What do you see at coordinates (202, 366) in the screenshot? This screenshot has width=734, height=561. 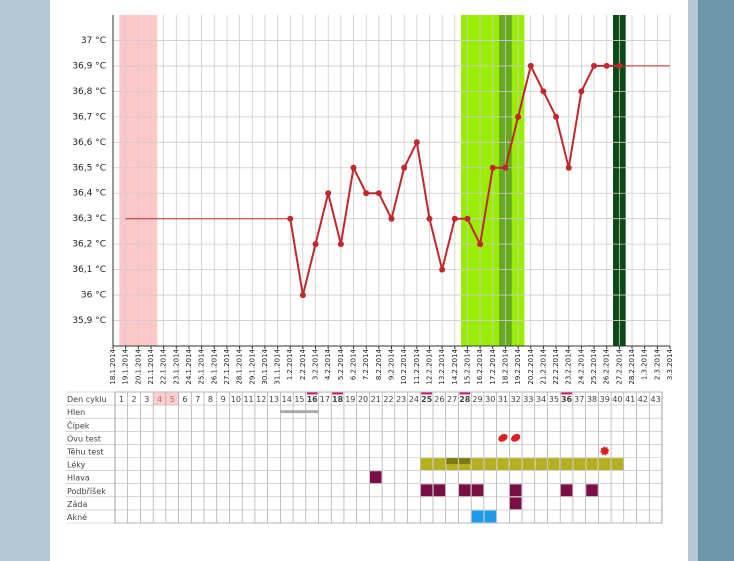 I see `x-tick-label: 25.1.2014` at bounding box center [202, 366].